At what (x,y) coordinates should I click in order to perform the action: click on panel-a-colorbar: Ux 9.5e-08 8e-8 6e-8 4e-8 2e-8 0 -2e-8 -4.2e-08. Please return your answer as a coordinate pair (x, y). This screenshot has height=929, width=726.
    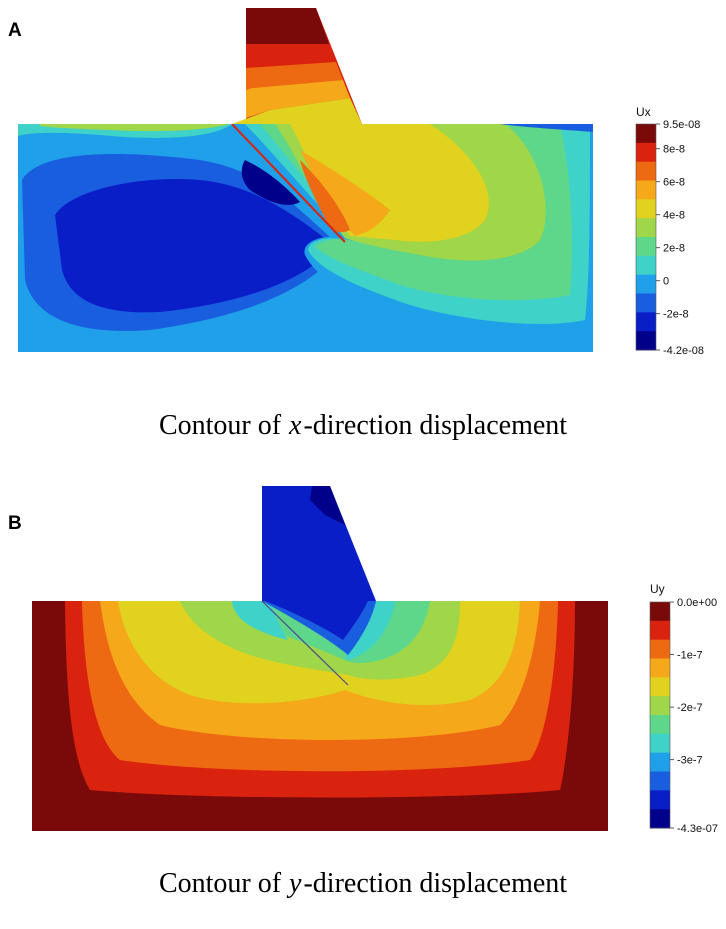
    Looking at the image, I should click on (669, 231).